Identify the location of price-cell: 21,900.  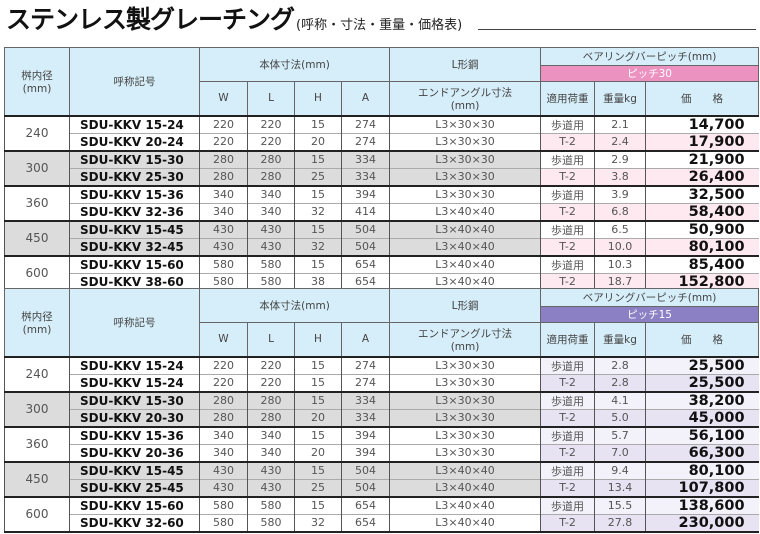
(702, 158).